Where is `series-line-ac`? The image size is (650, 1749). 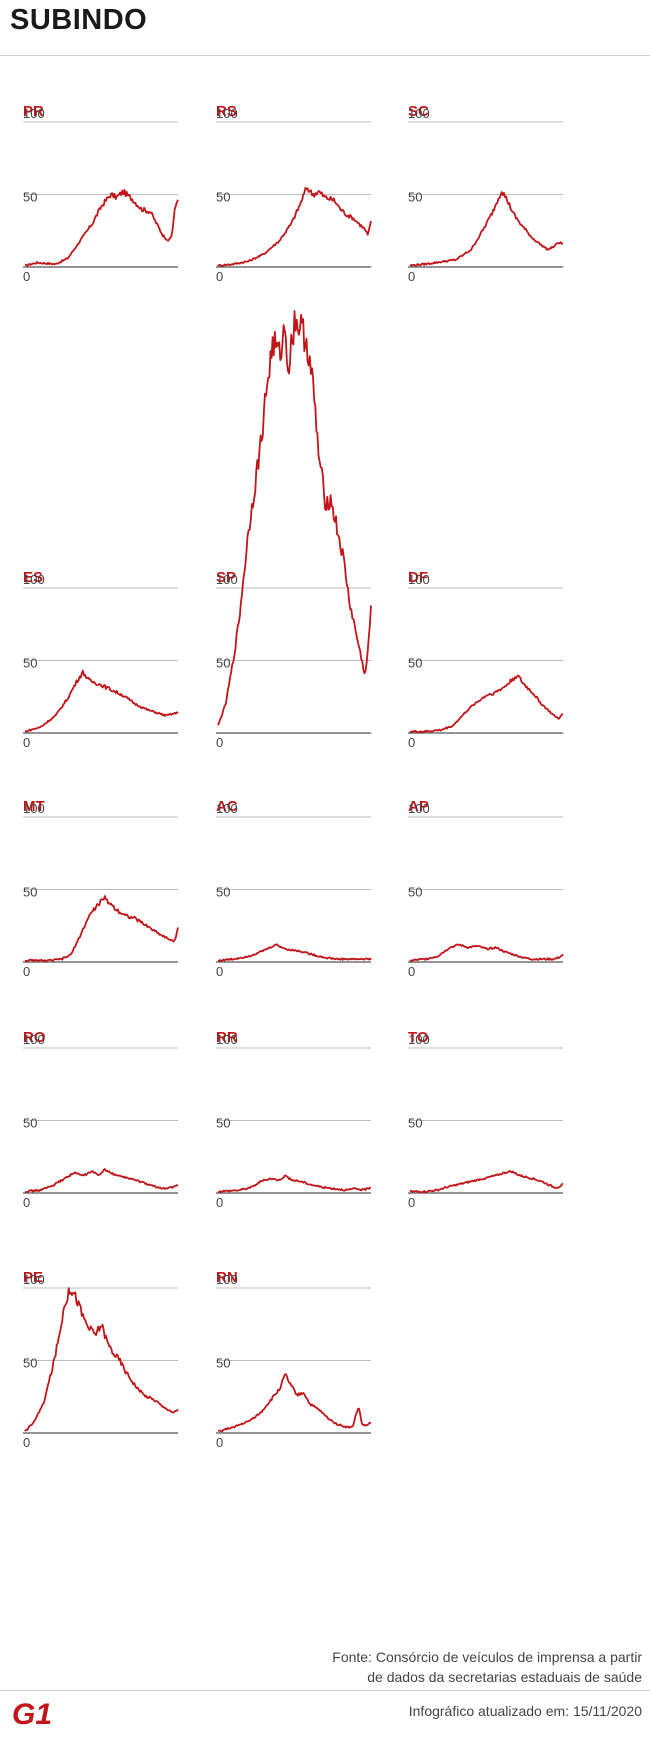 series-line-ac is located at coordinates (294, 952).